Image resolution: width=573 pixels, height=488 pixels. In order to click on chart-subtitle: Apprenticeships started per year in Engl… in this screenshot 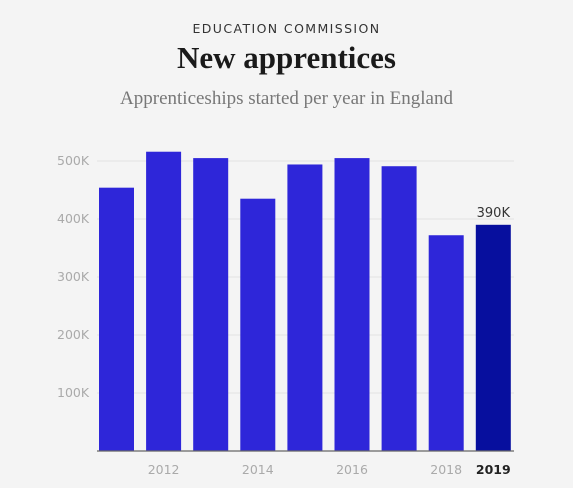, I will do `click(286, 98)`.